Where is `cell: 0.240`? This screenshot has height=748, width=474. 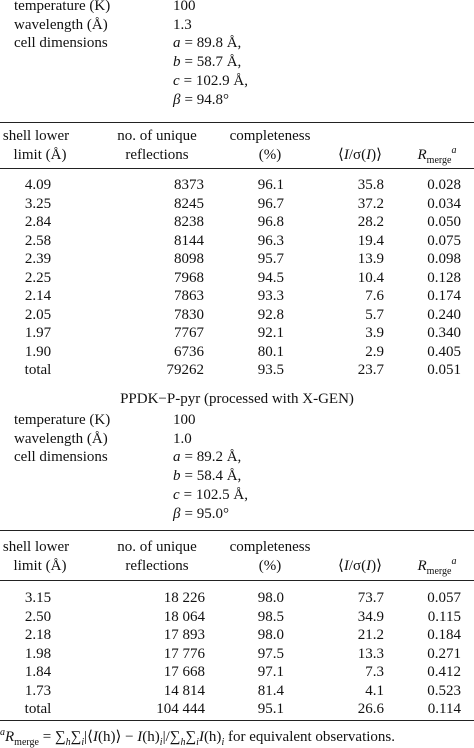
cell: 0.240 is located at coordinates (444, 314).